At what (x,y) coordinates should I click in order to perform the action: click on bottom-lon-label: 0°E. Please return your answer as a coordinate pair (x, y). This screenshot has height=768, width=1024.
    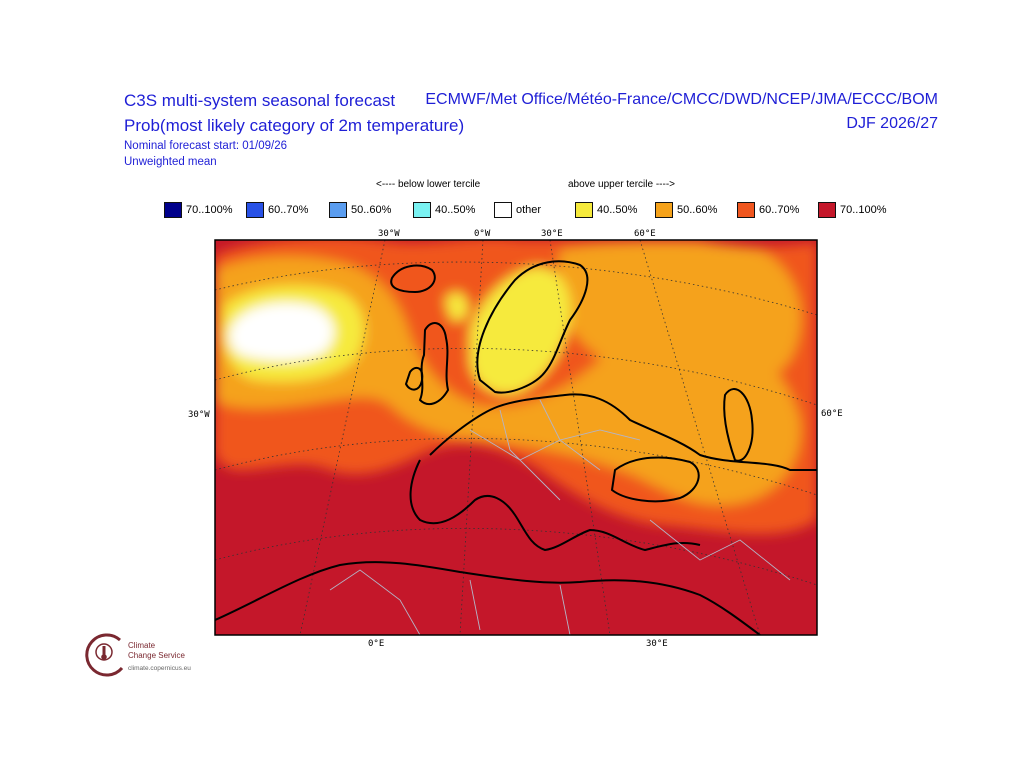
    Looking at the image, I should click on (376, 644).